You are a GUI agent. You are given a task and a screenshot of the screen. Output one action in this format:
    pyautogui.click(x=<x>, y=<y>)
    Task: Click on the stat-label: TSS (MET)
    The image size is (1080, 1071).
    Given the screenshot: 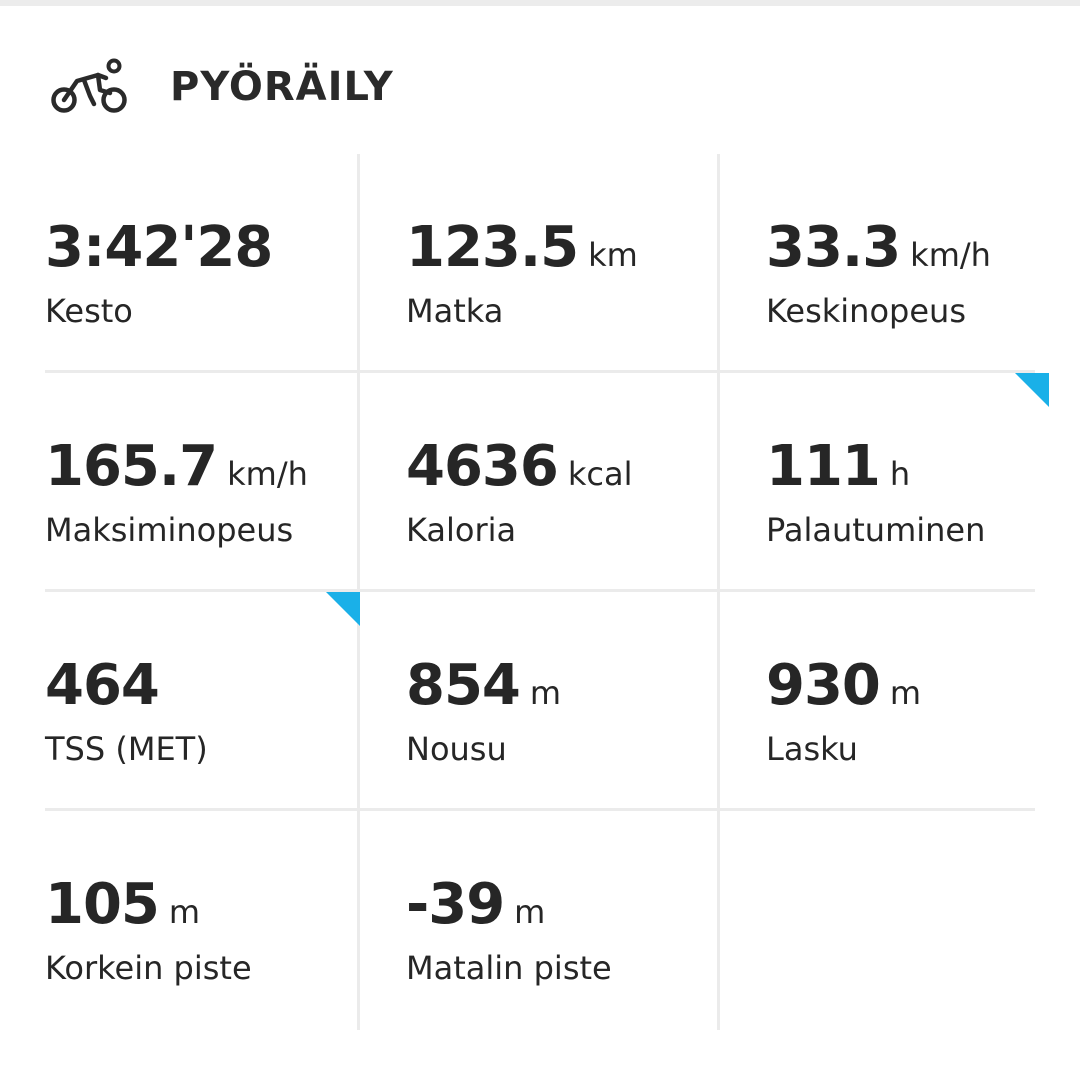 What is the action you would take?
    pyautogui.click(x=126, y=749)
    